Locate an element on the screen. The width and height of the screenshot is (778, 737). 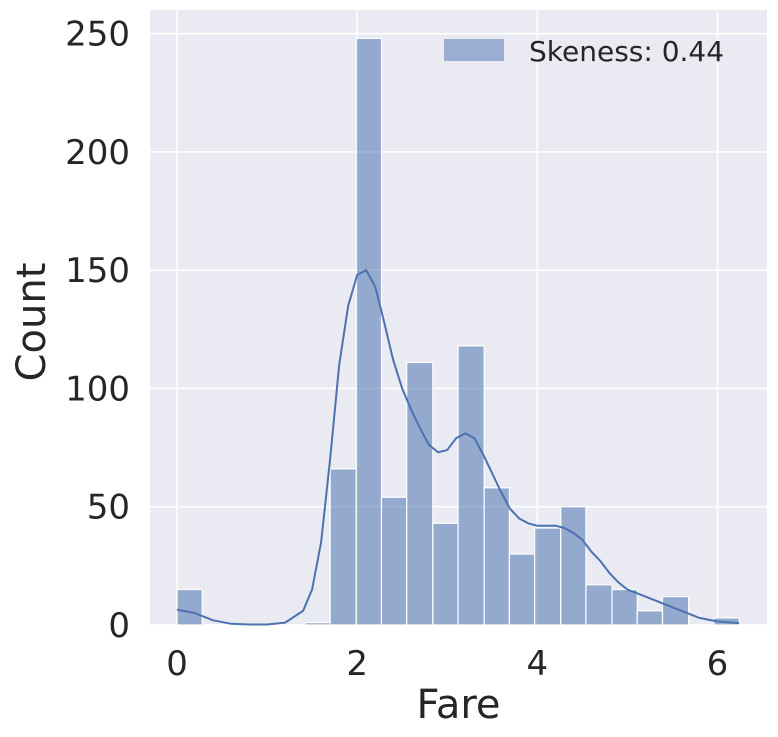
x-tick-label: 0 is located at coordinates (177, 664).